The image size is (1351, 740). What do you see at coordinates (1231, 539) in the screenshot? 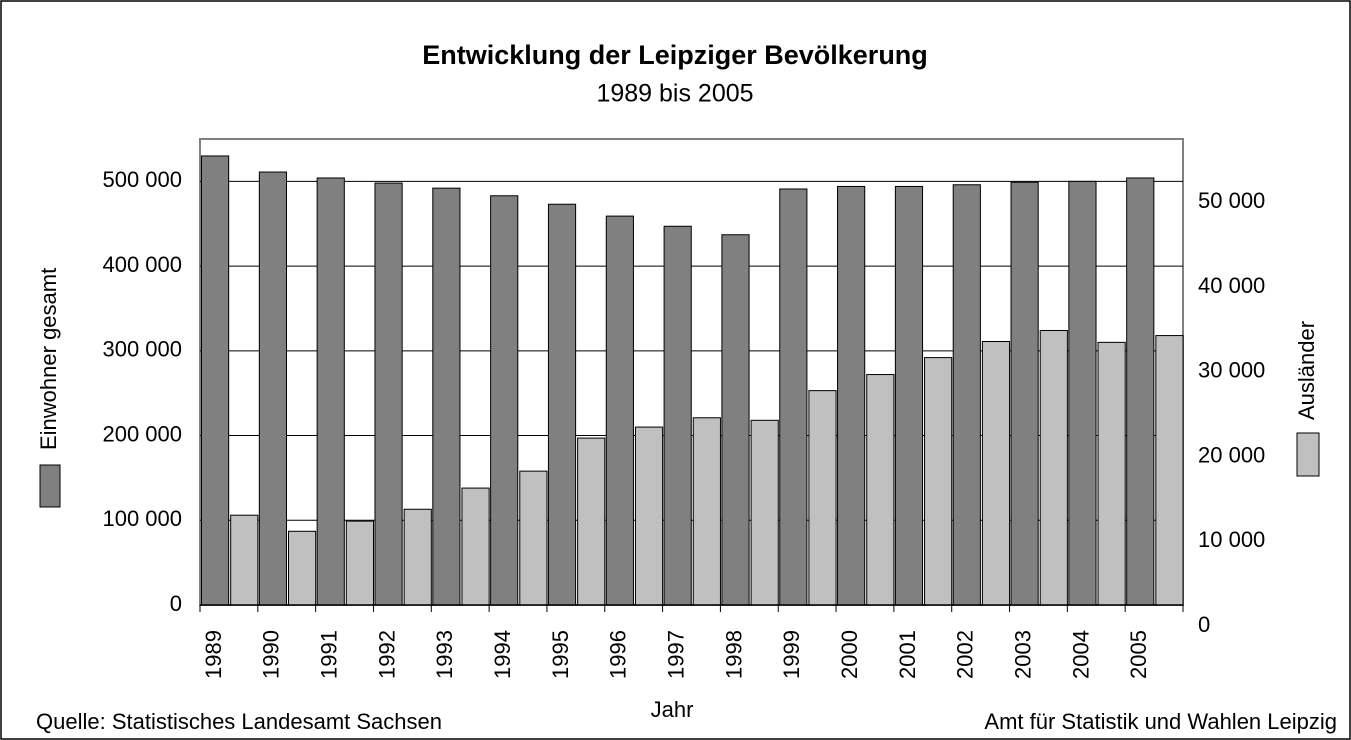
I see `y2-tick-label: 10 000` at bounding box center [1231, 539].